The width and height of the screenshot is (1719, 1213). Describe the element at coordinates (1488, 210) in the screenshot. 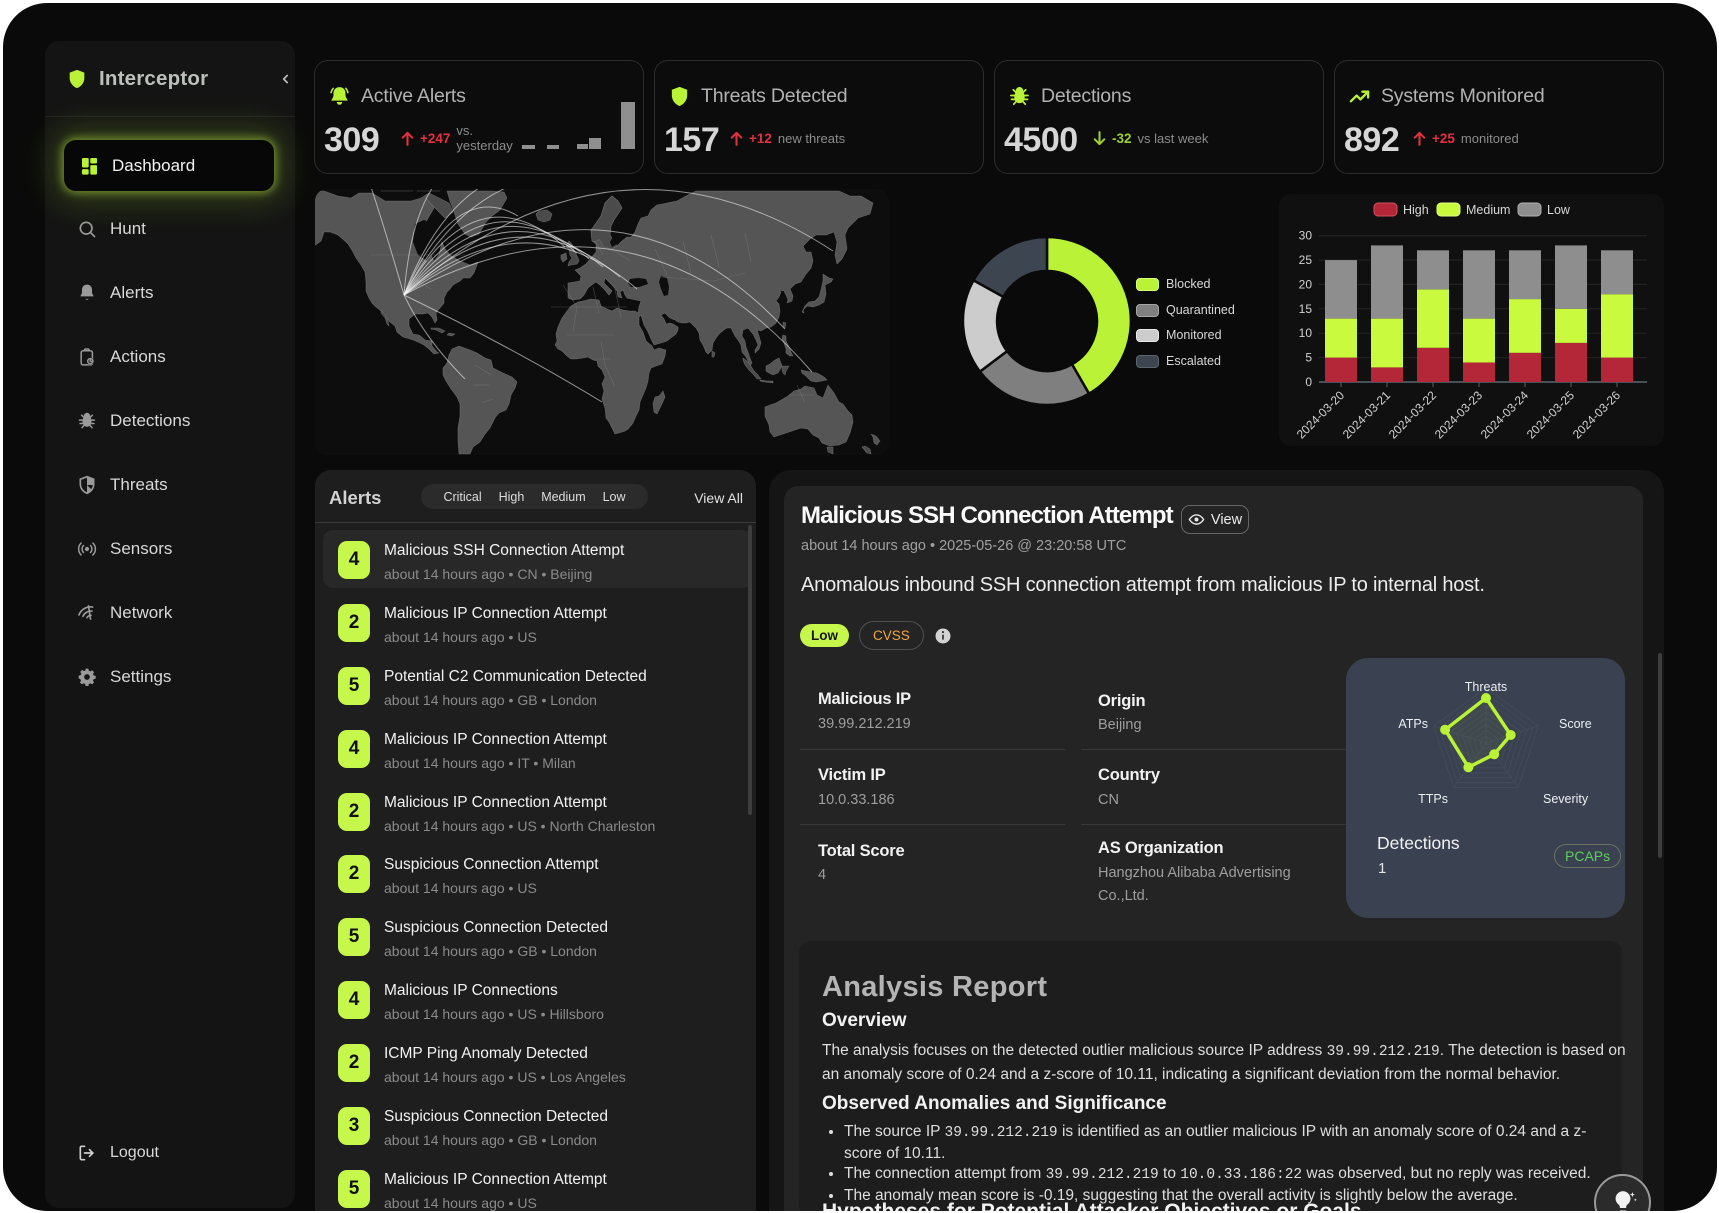

I see `svg-text: Medium` at that location.